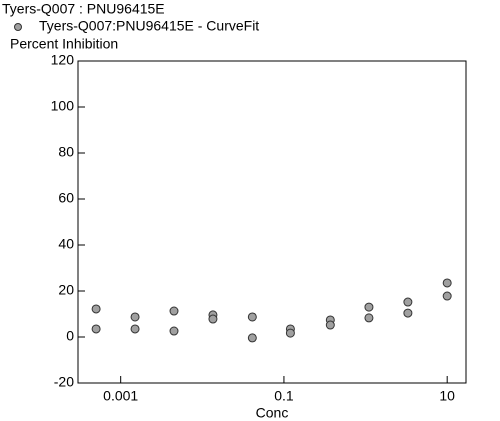 The height and width of the screenshot is (421, 500). I want to click on x-axis-label: Conc, so click(272, 413).